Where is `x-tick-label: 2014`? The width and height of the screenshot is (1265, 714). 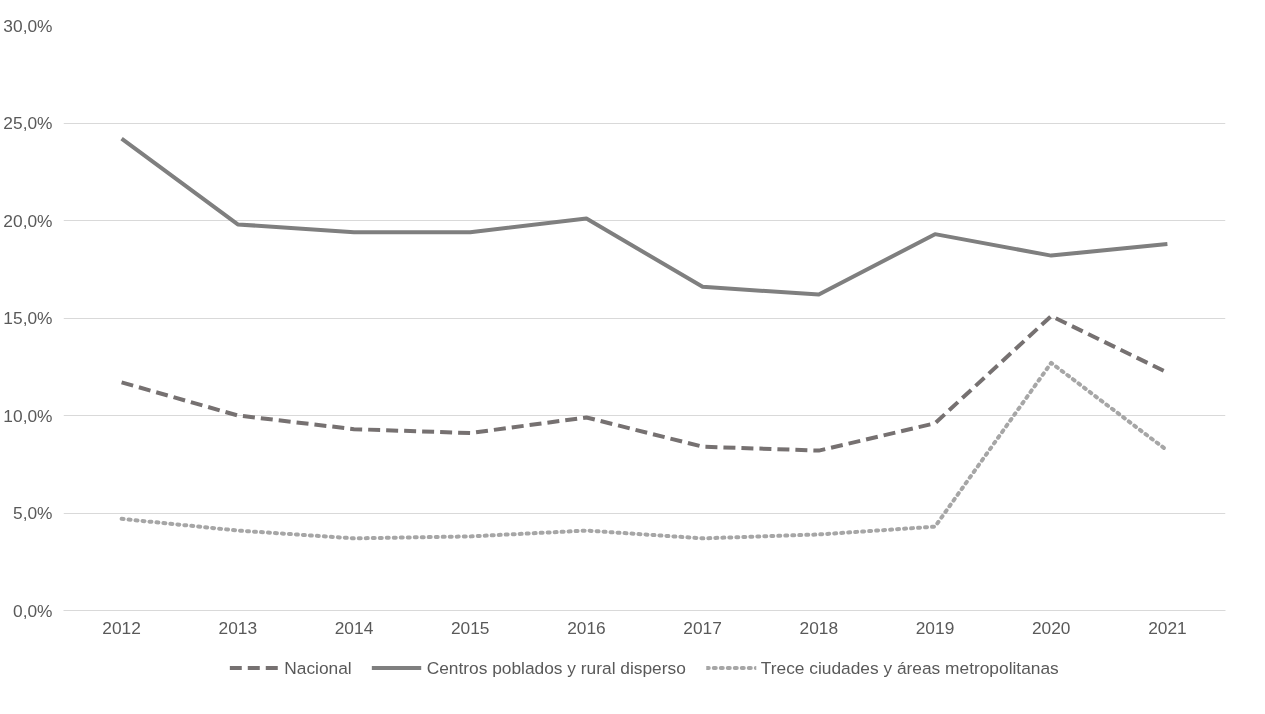 x-tick-label: 2014 is located at coordinates (354, 627).